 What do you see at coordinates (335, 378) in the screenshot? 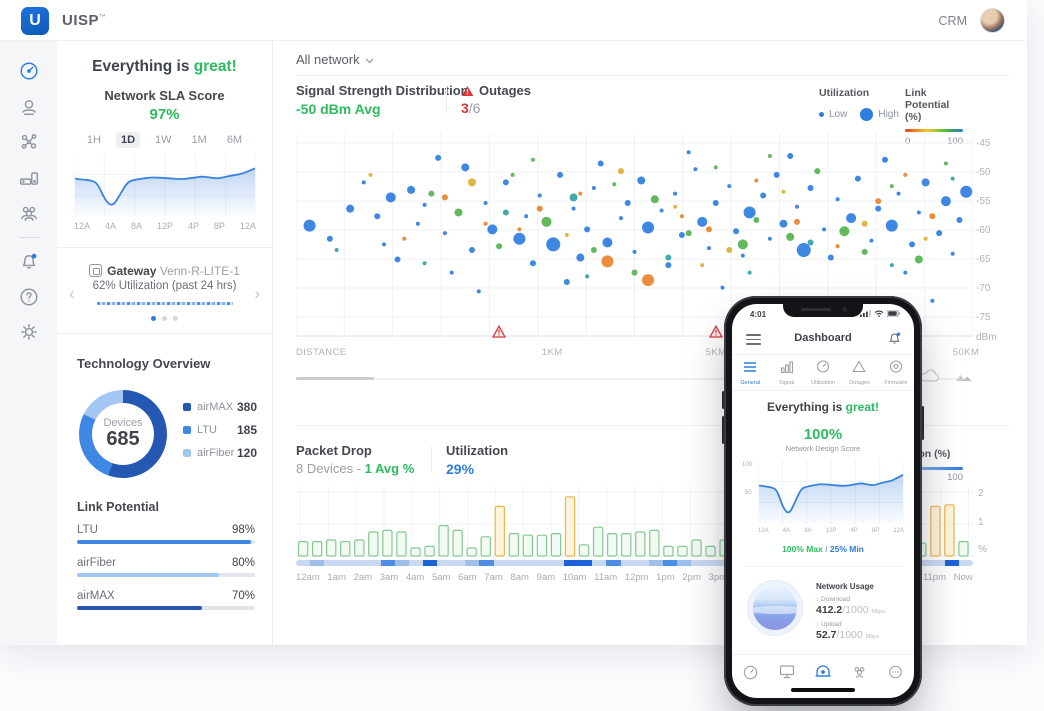
I see `distance-scrollbar-thumb` at bounding box center [335, 378].